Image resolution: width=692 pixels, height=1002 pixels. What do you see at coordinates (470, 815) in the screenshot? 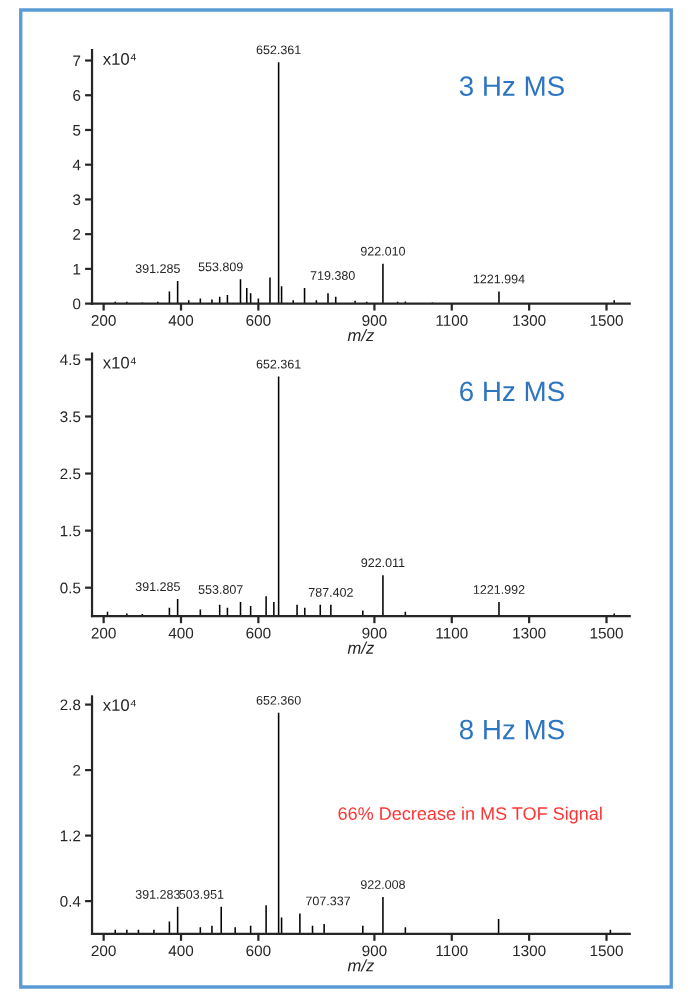
I see `annotation: 66% Decrease in MS TOF Signal` at bounding box center [470, 815].